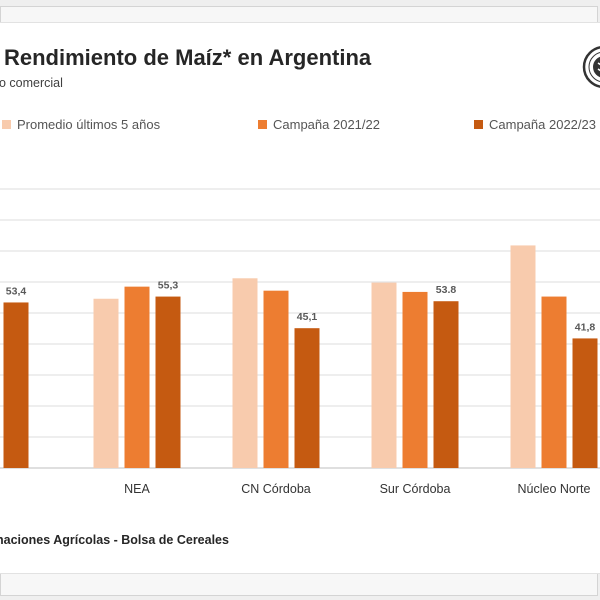 This screenshot has height=600, width=600. I want to click on chart-subtitle: no comercial, so click(31, 83).